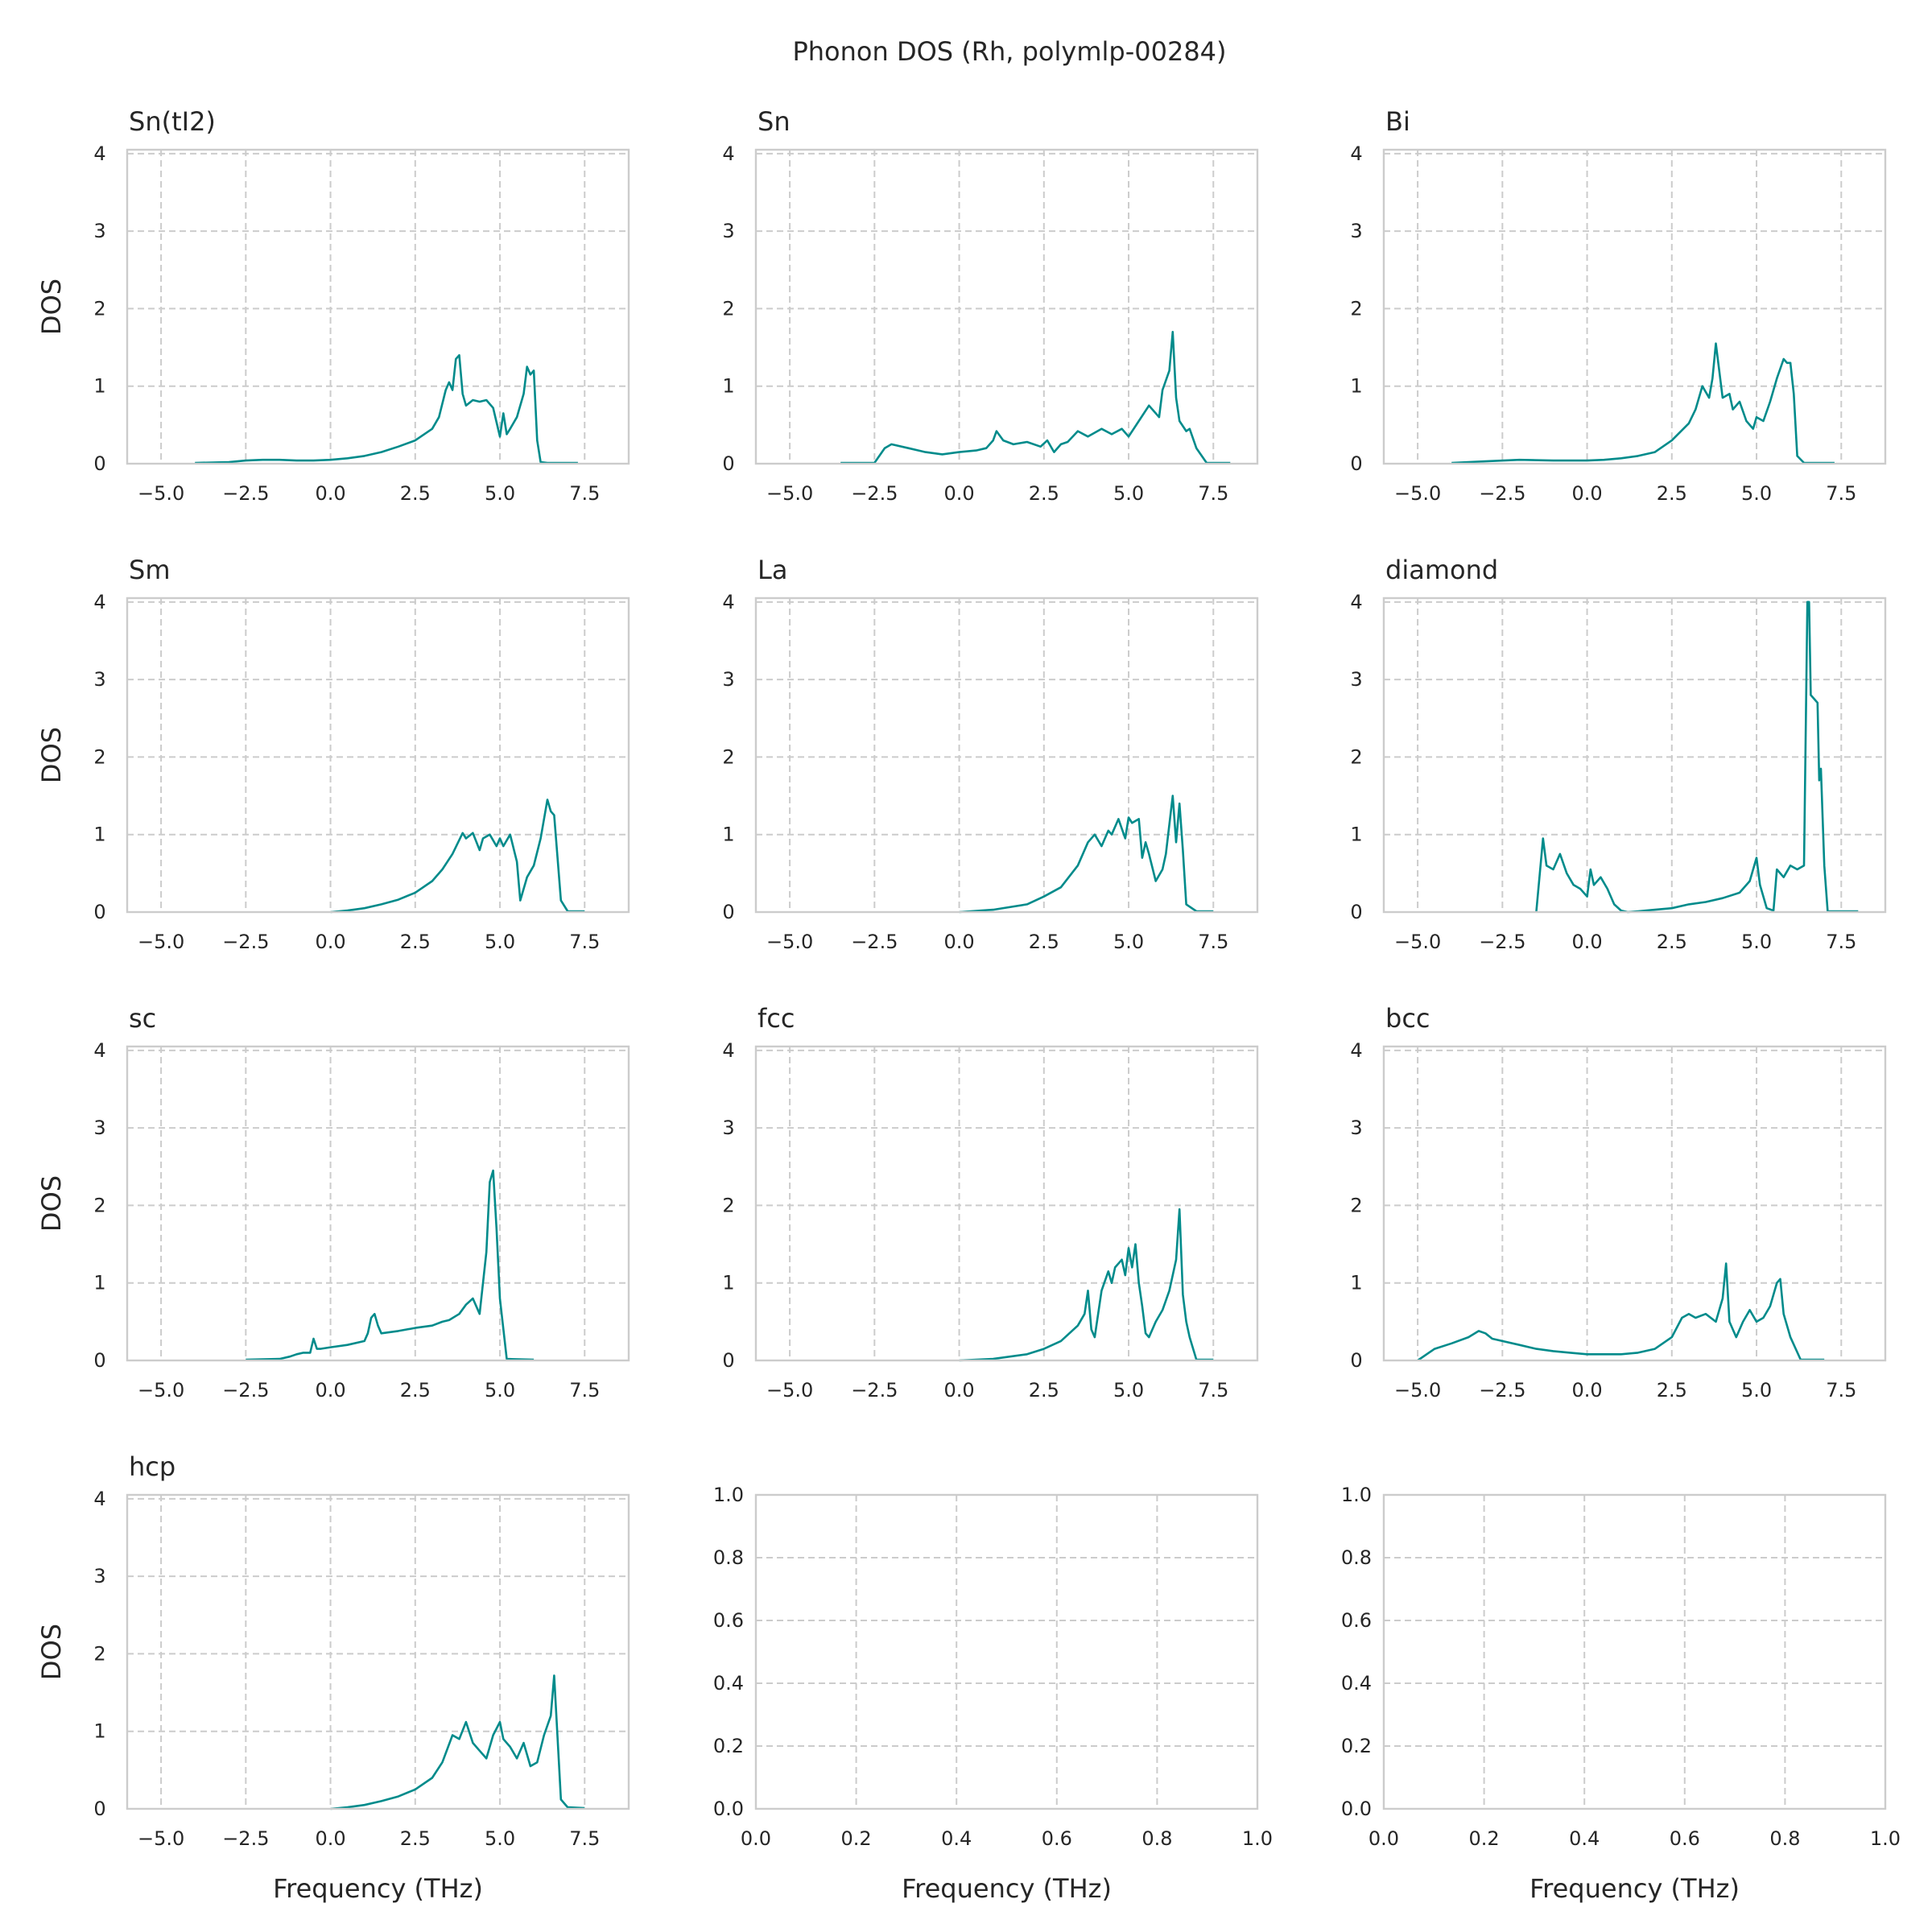  Describe the element at coordinates (172, 121) in the screenshot. I see `subplot-title: Sn(tI2)` at that location.